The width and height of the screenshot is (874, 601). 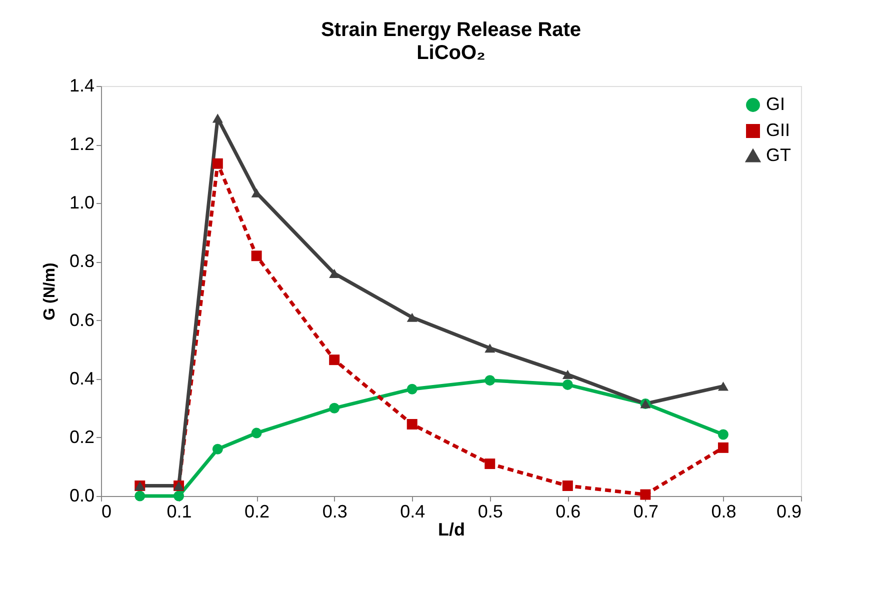 I want to click on chart-title: Strain Energy Release Rate, so click(x=451, y=30).